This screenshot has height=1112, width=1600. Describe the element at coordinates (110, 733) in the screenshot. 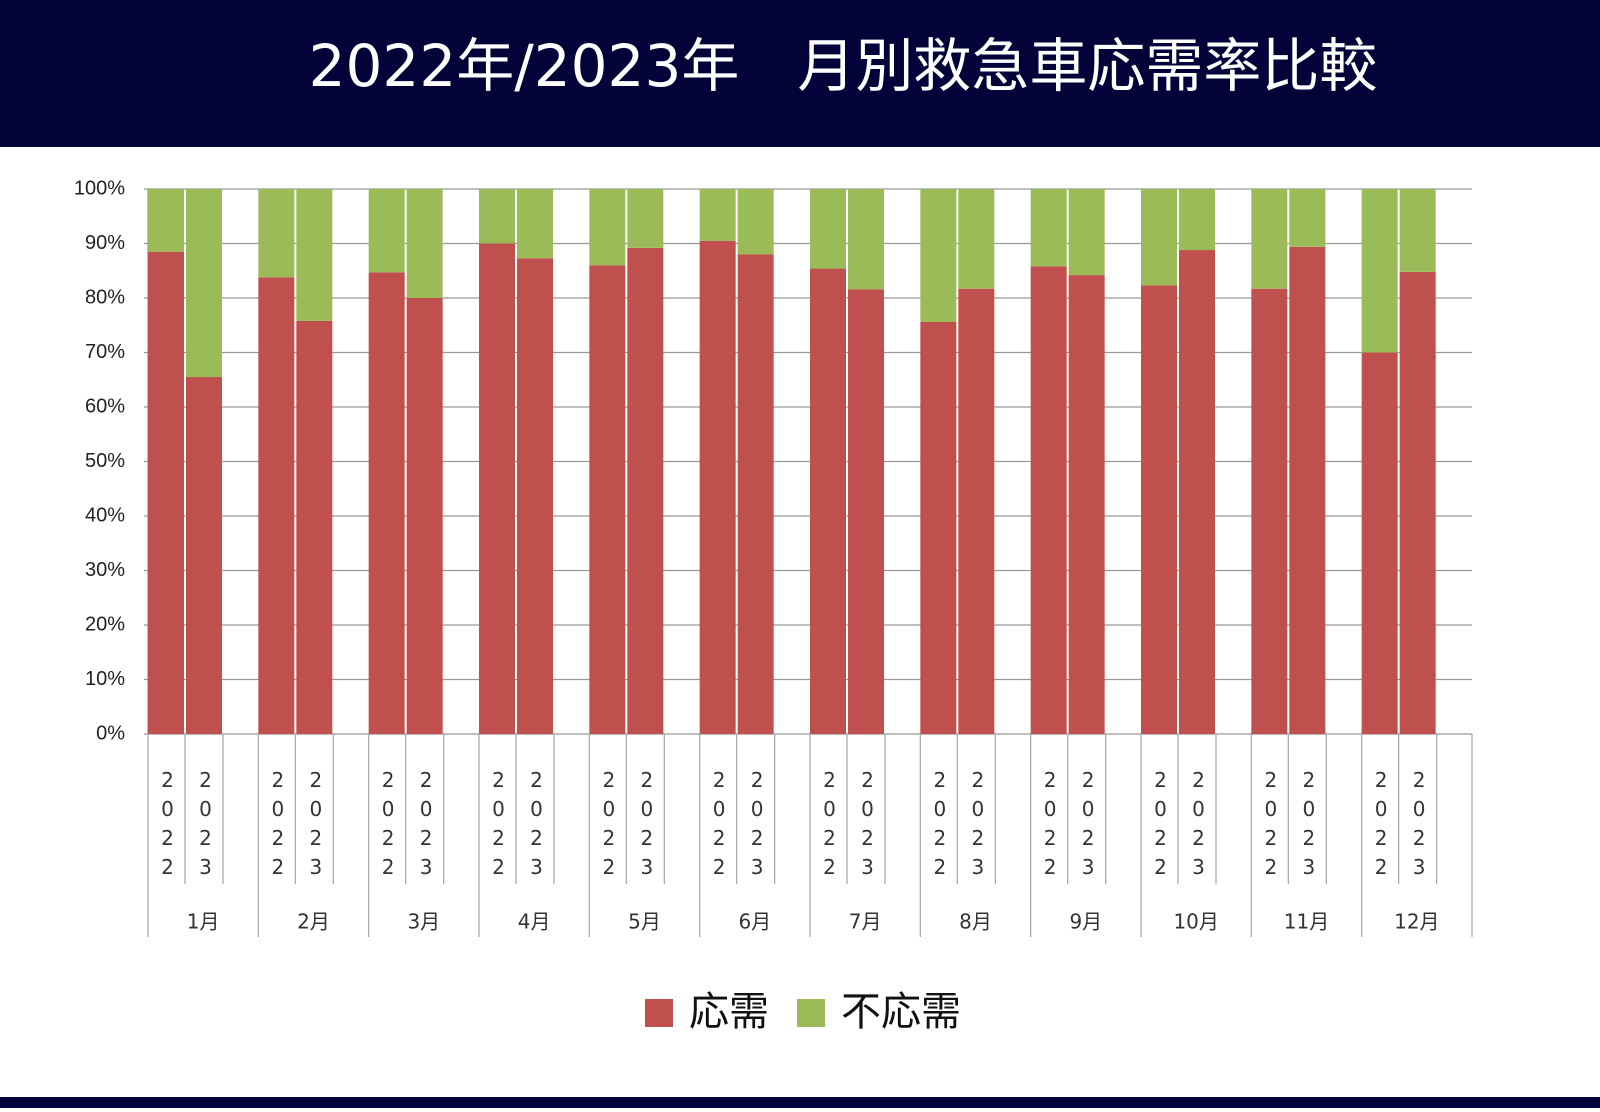

I see `y-tick-label: 0%` at that location.